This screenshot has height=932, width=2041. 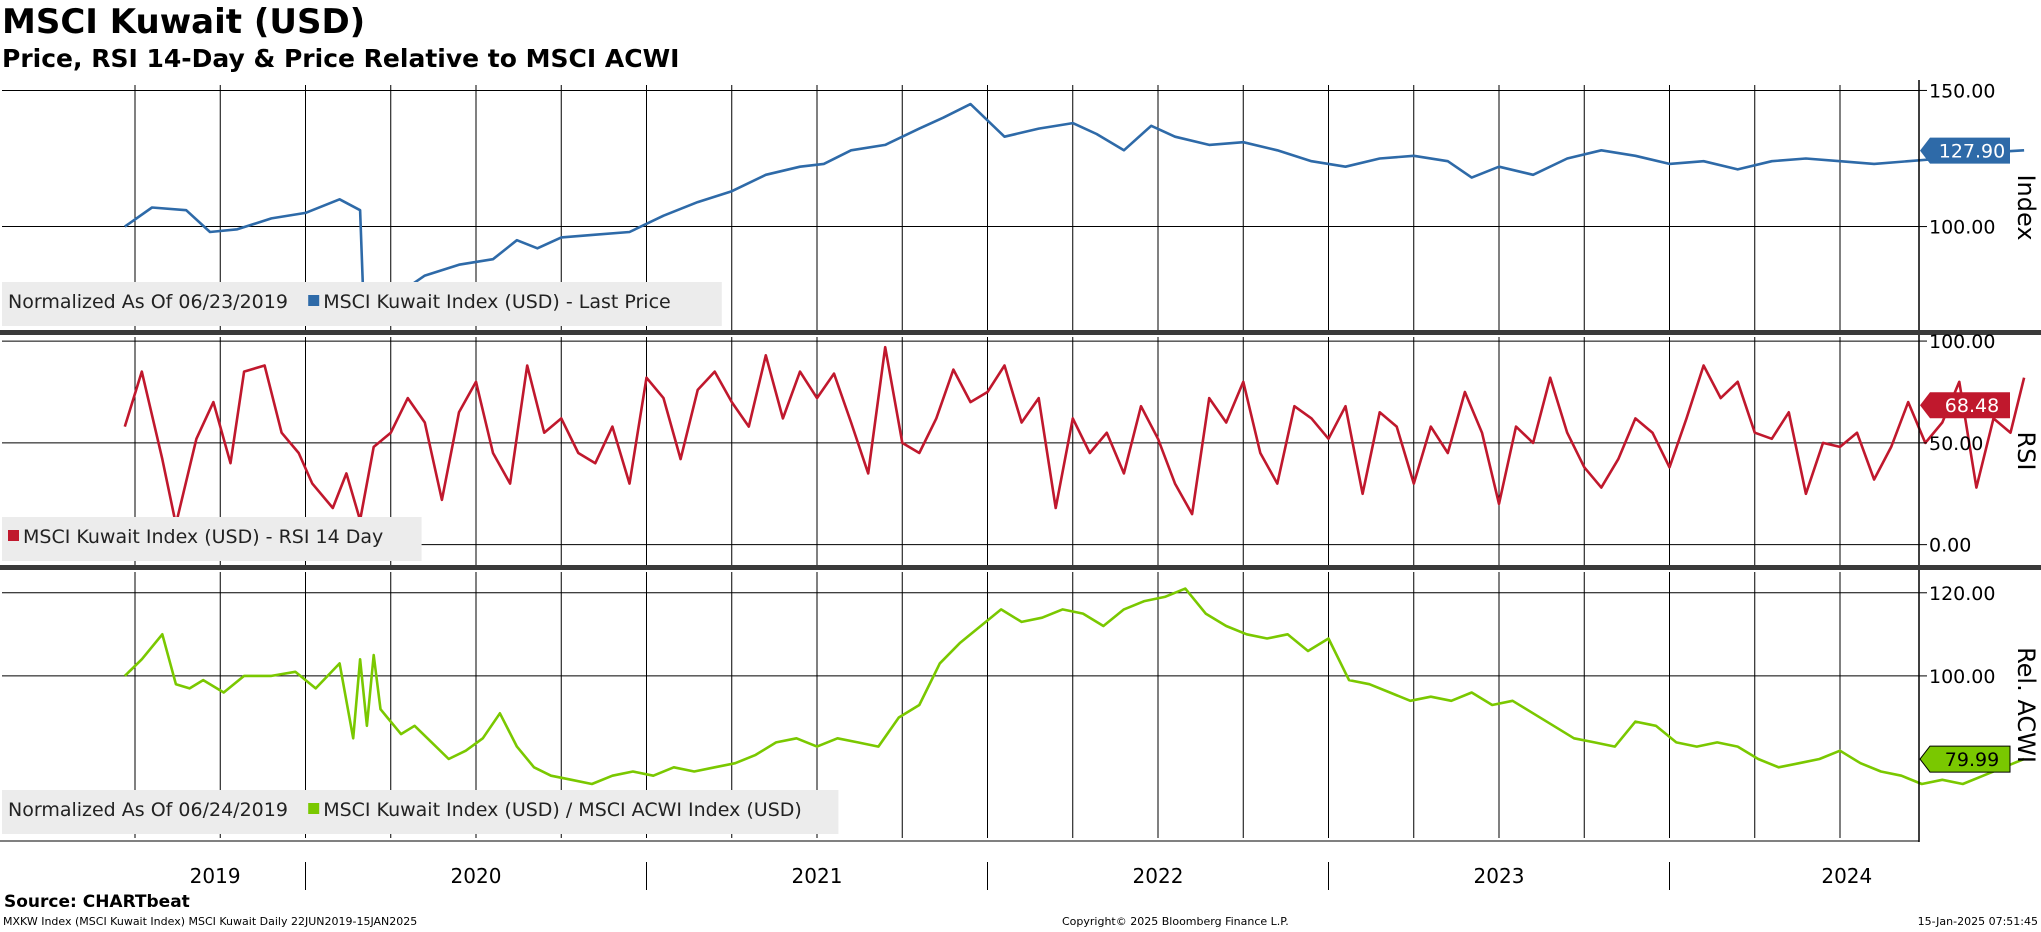 I want to click on x-year-label: 2024, so click(x=1846, y=876).